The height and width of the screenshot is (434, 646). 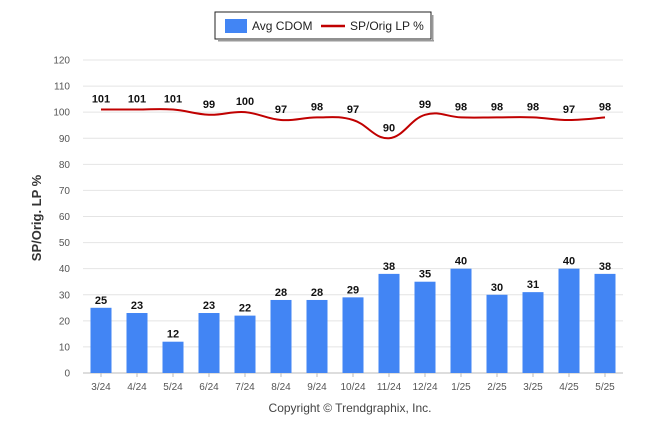 I want to click on bar-value-label: 12, so click(x=173, y=335).